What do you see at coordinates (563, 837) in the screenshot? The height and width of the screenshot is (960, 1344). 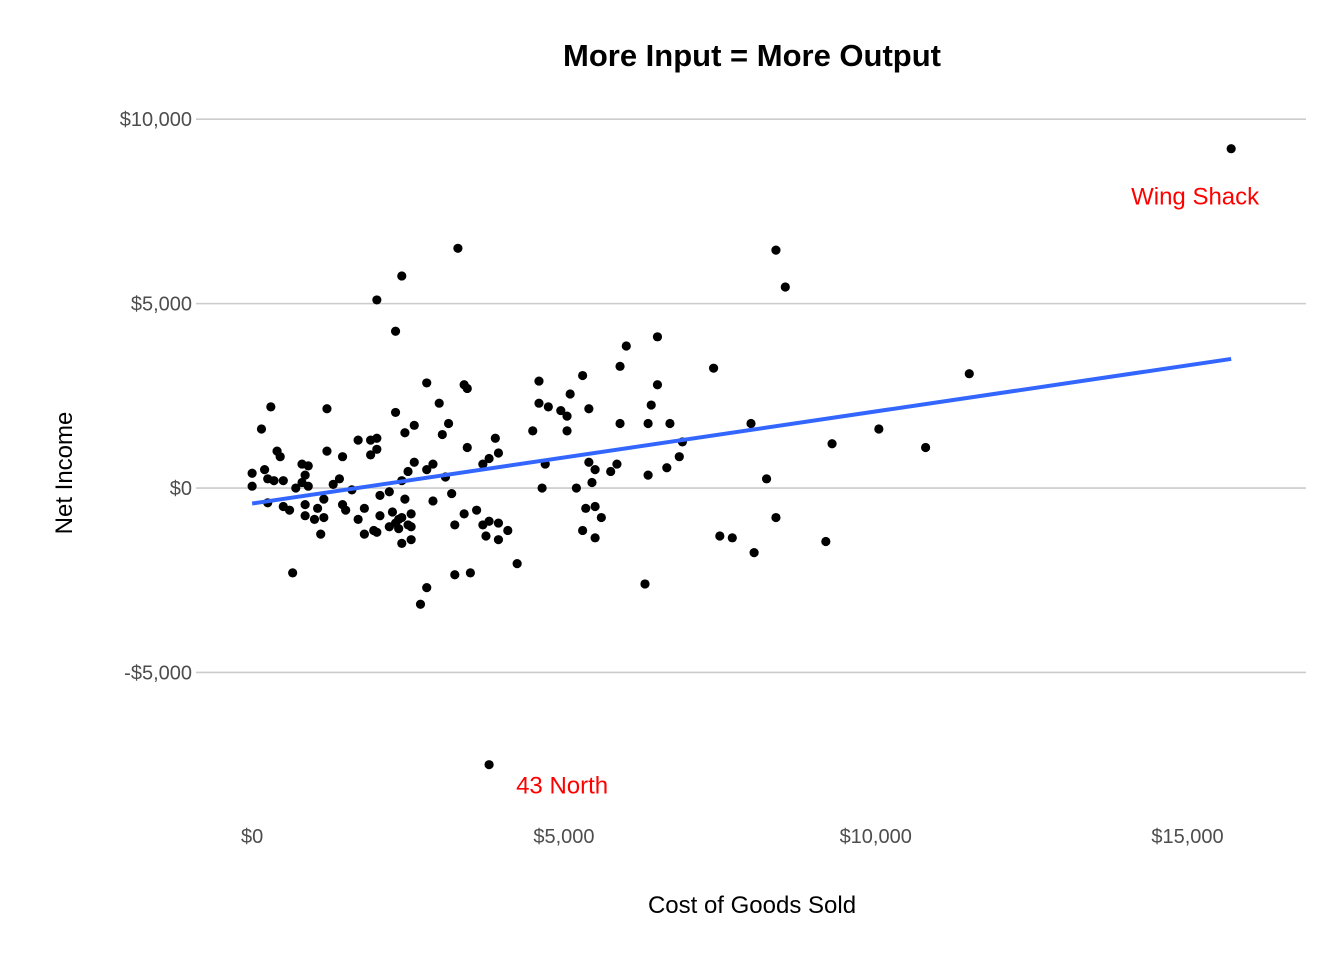 I see `x-tick-label: $5,000` at bounding box center [563, 837].